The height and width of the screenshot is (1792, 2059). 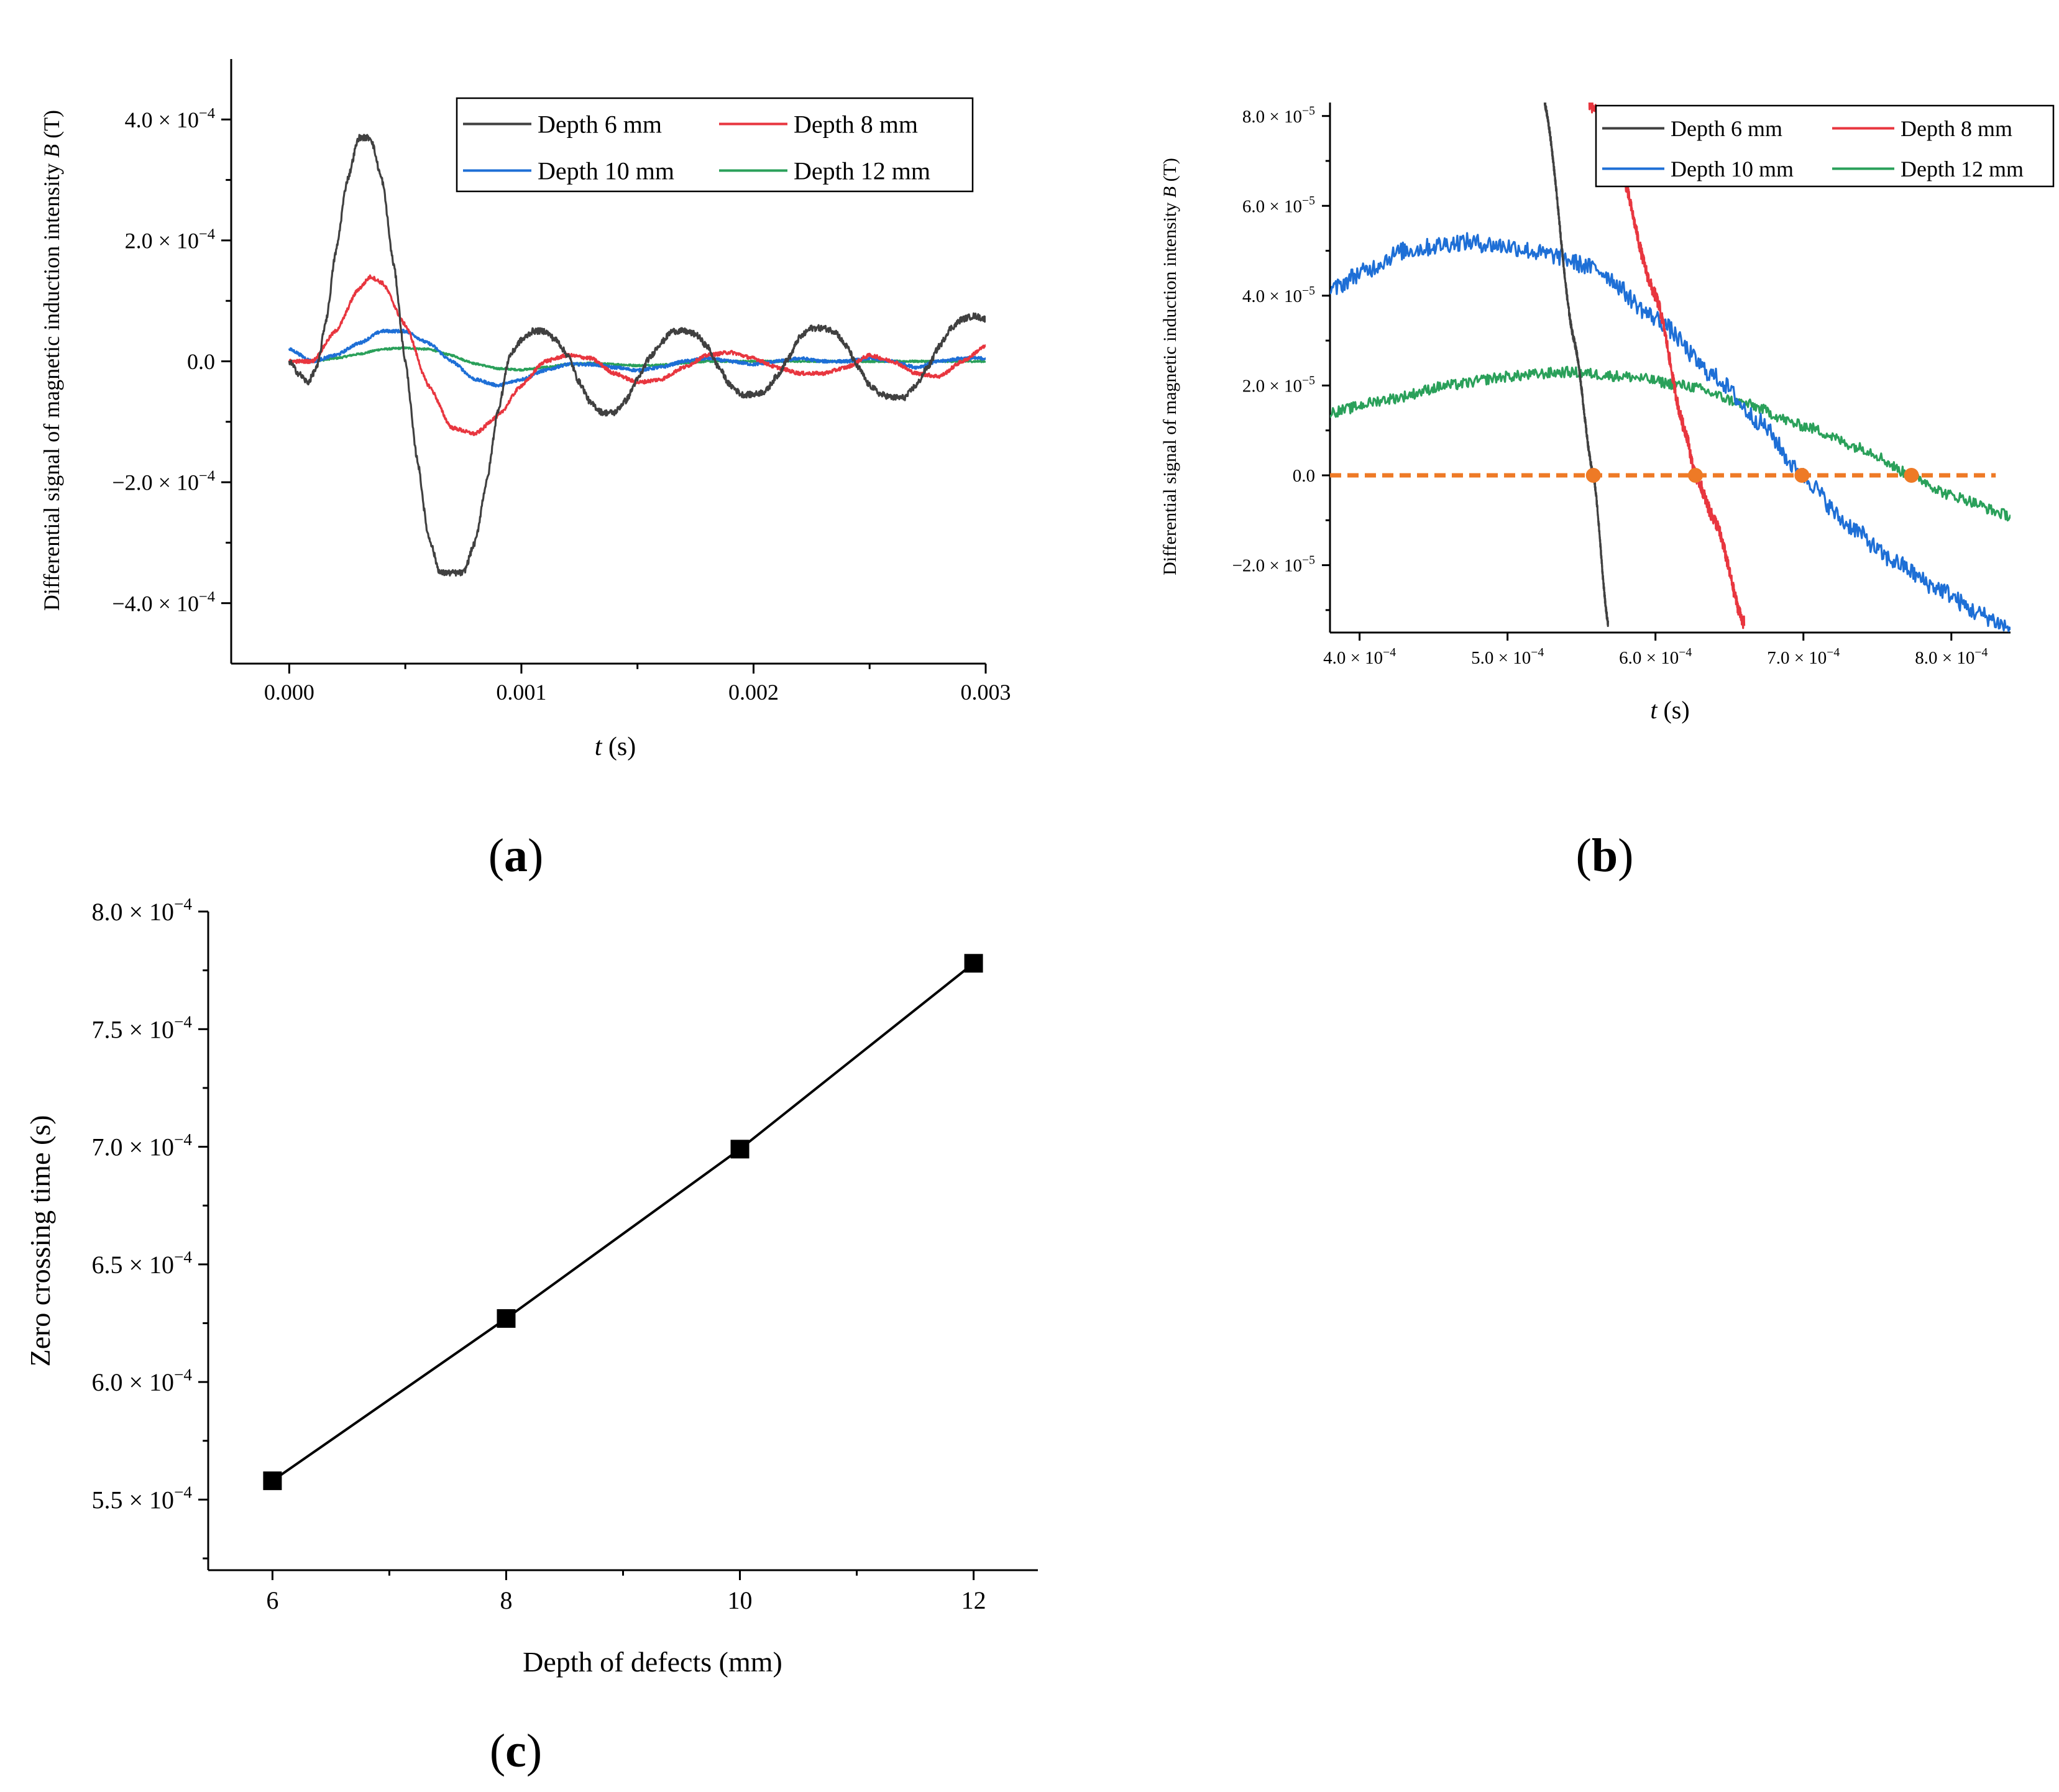 What do you see at coordinates (142, 910) in the screenshot?
I see `y-tick-label: 8.0 × 10⁻⁴` at bounding box center [142, 910].